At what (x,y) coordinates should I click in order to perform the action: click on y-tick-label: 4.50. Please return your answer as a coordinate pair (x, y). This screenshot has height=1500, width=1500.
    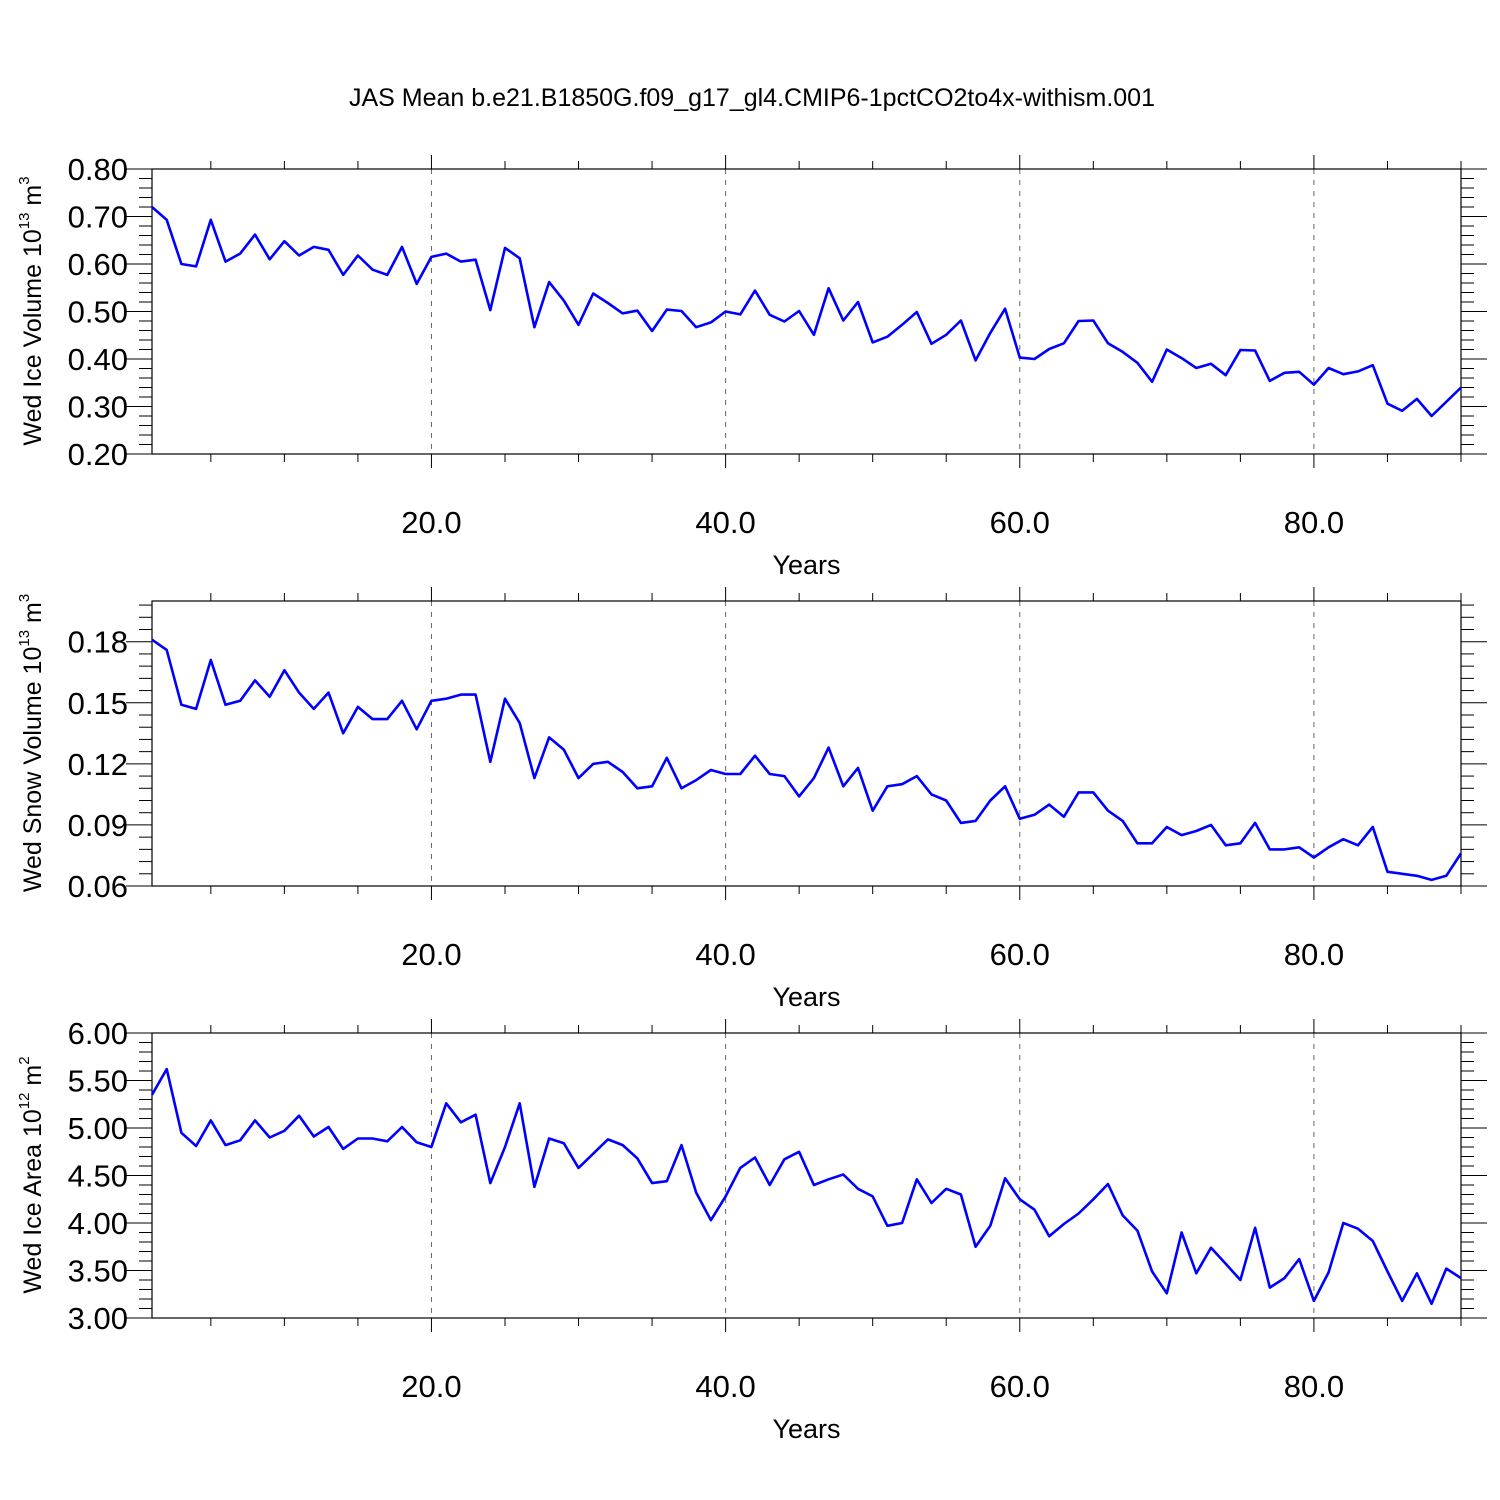
    Looking at the image, I should click on (98, 1176).